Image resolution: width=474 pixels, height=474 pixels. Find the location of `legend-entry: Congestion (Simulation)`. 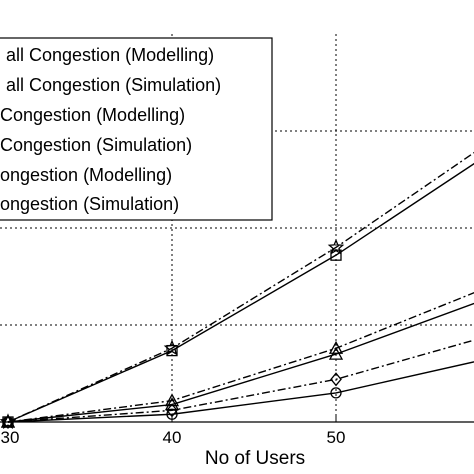

legend-entry: Congestion (Simulation) is located at coordinates (96, 145).